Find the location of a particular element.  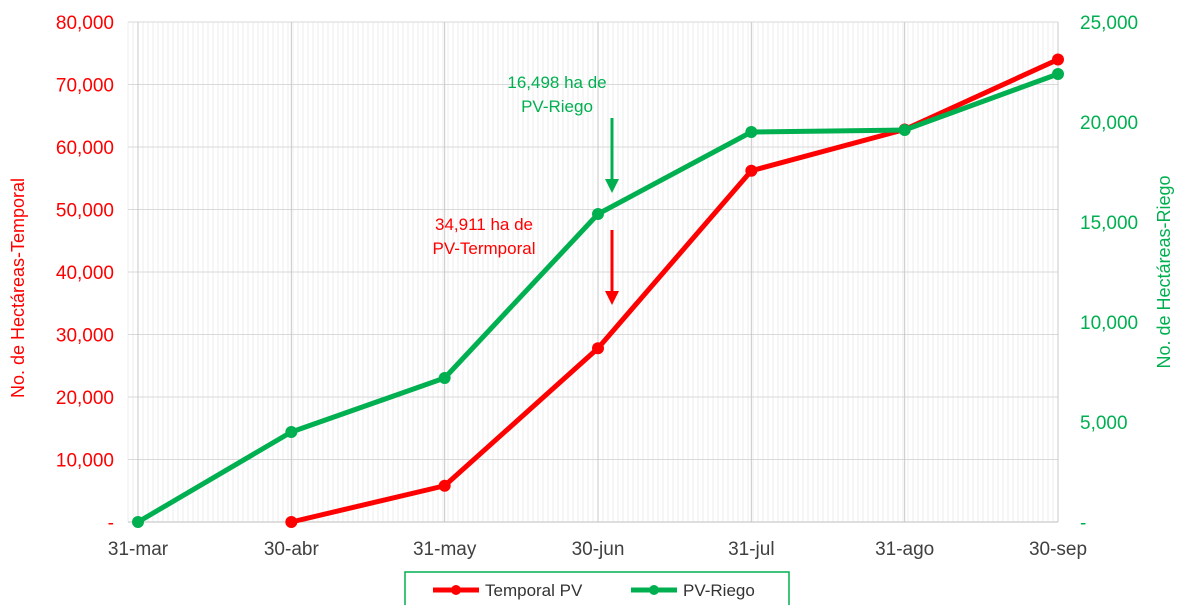

right-tick-label: 20,000 is located at coordinates (1109, 123).